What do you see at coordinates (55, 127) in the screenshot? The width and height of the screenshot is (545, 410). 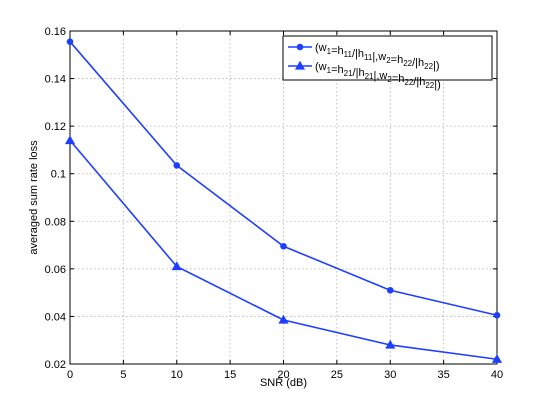 I see `y-tick-label: 0.12` at bounding box center [55, 127].